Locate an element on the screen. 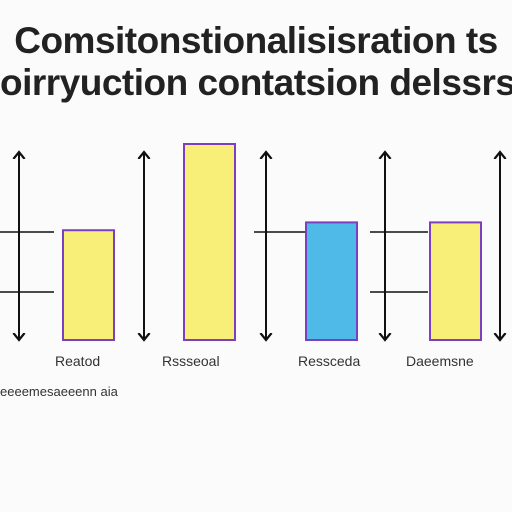 Image resolution: width=512 pixels, height=512 pixels. category-ticks: Reatod Rssseoal Ressceda Daeemsne is located at coordinates (264, 361).